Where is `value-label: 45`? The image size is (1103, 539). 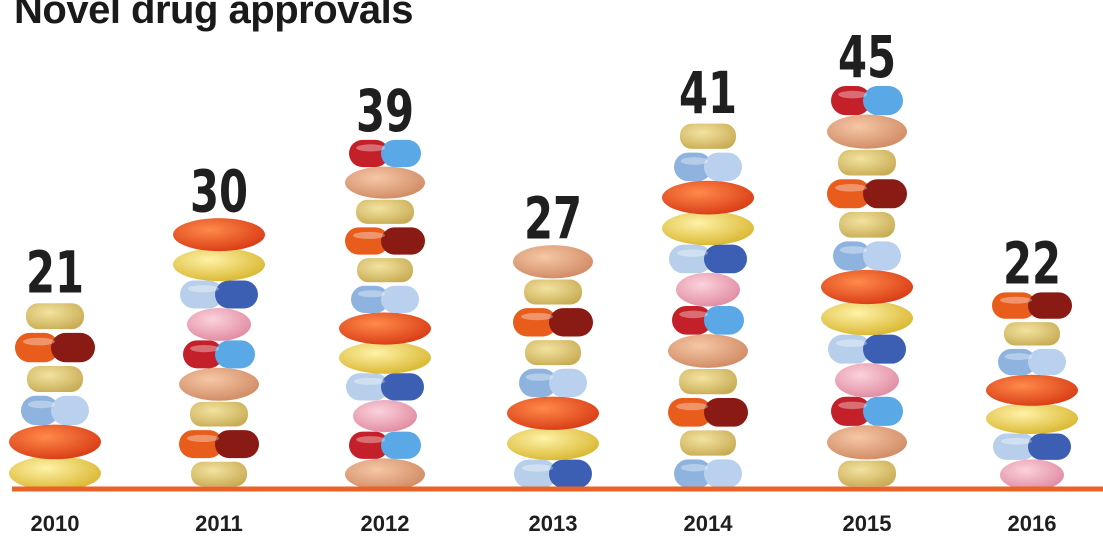 value-label: 45 is located at coordinates (867, 57).